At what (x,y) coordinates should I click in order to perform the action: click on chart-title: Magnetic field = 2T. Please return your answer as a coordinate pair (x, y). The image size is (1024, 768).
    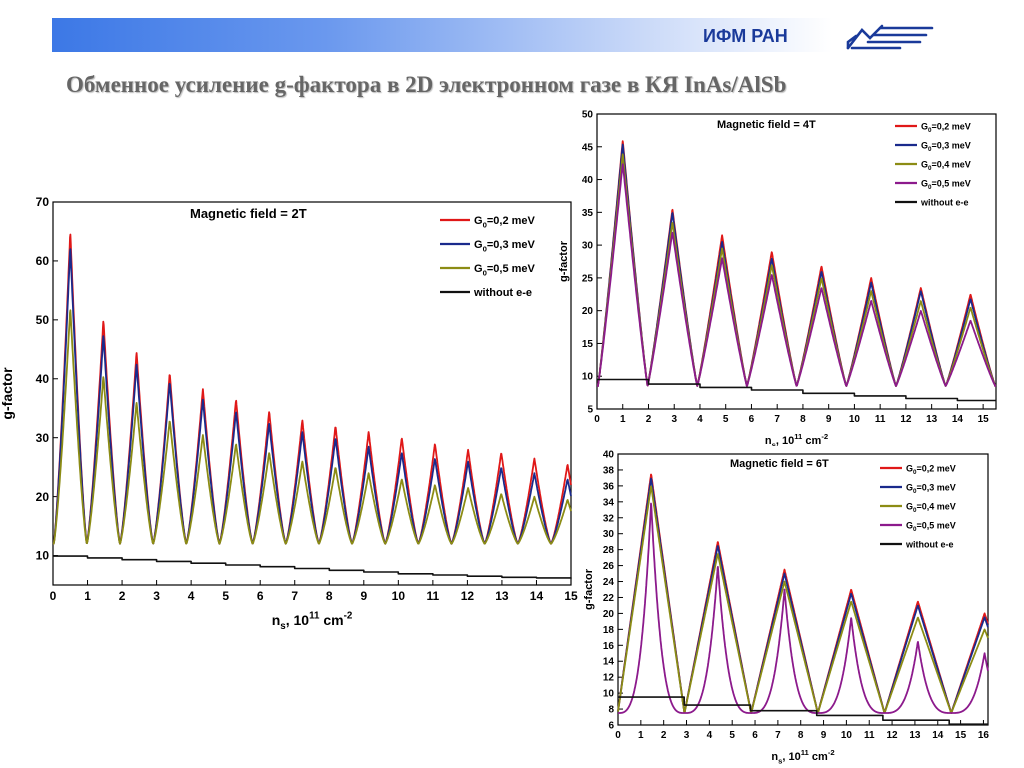
    Looking at the image, I should click on (248, 213).